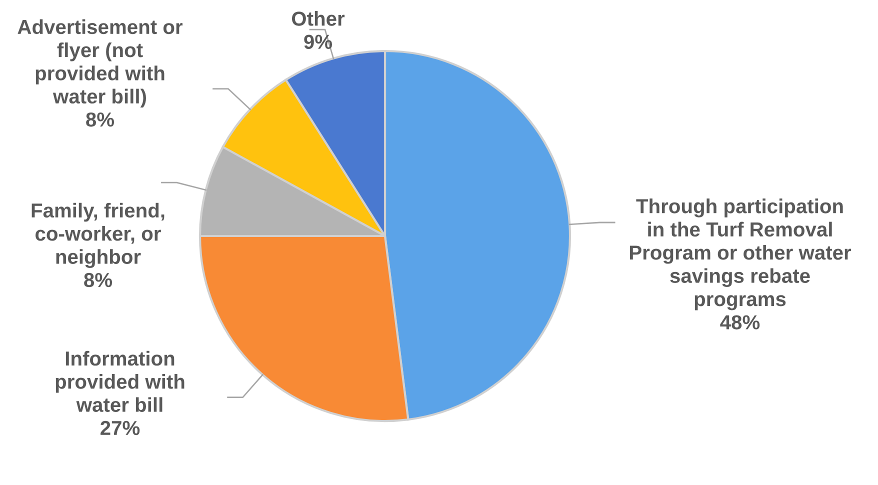 The image size is (878, 485). What do you see at coordinates (741, 254) in the screenshot?
I see `slice-label: Through participation in the Turf Removal Program or other water savings rebate programs` at bounding box center [741, 254].